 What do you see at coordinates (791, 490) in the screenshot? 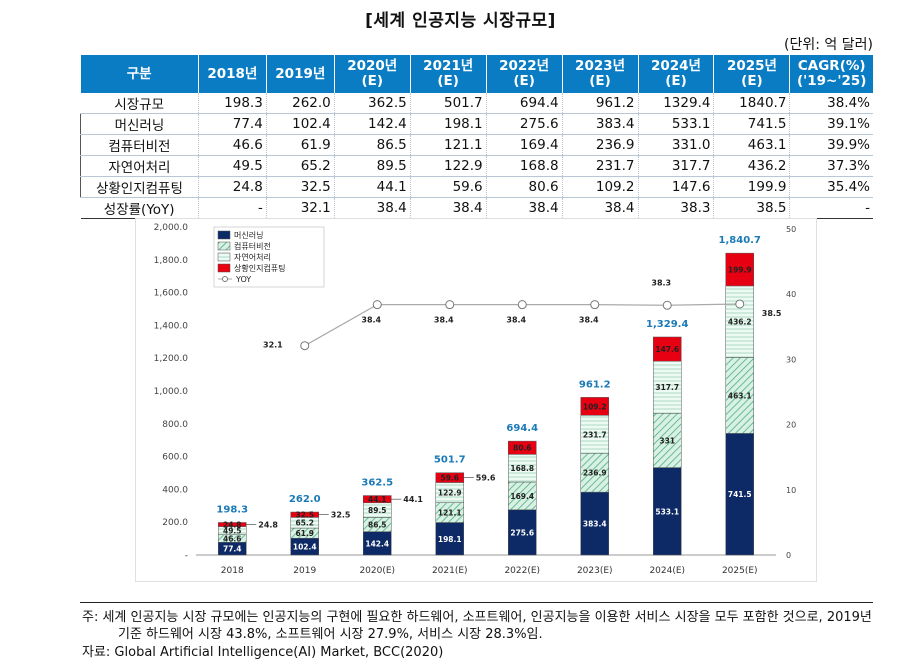
I see `y2-tick-label: 10` at bounding box center [791, 490].